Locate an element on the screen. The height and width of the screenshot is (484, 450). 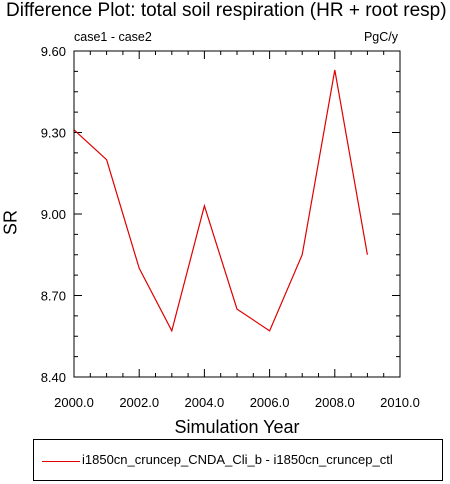
x-tick-label: 2002.0 is located at coordinates (139, 402).